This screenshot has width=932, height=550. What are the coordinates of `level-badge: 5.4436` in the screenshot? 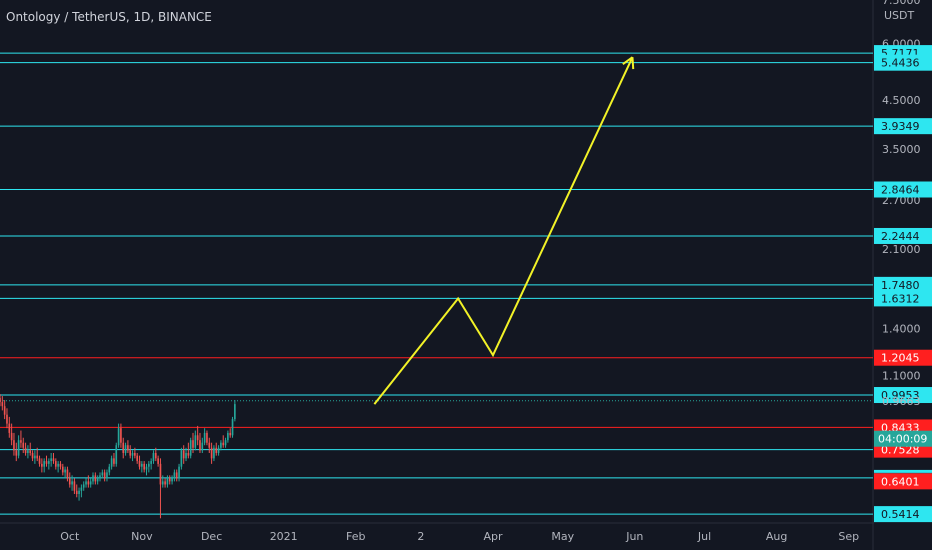 It's located at (900, 63).